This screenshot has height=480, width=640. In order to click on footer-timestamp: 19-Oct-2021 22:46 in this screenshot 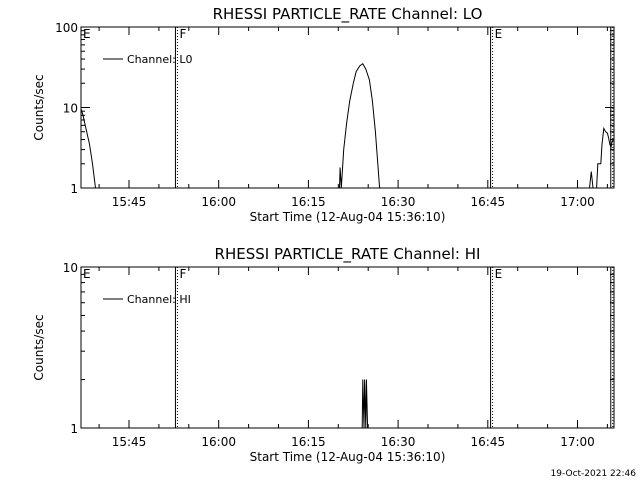, I will do `click(594, 474)`.